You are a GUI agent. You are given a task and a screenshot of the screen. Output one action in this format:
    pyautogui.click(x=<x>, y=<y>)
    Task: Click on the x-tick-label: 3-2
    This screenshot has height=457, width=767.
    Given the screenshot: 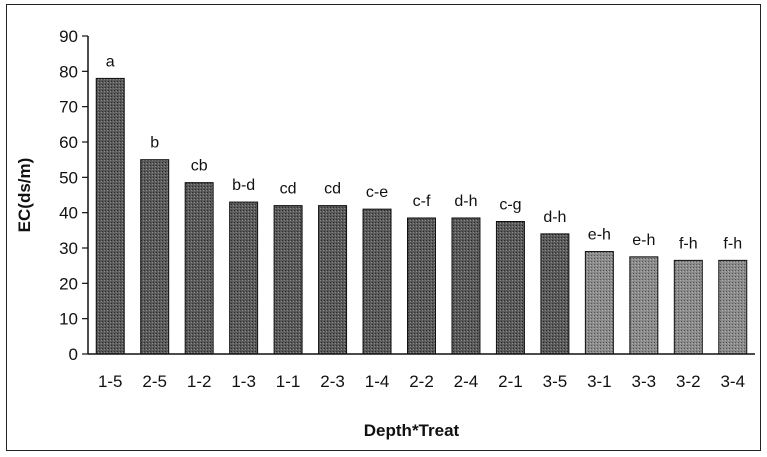 What is the action you would take?
    pyautogui.click(x=688, y=381)
    